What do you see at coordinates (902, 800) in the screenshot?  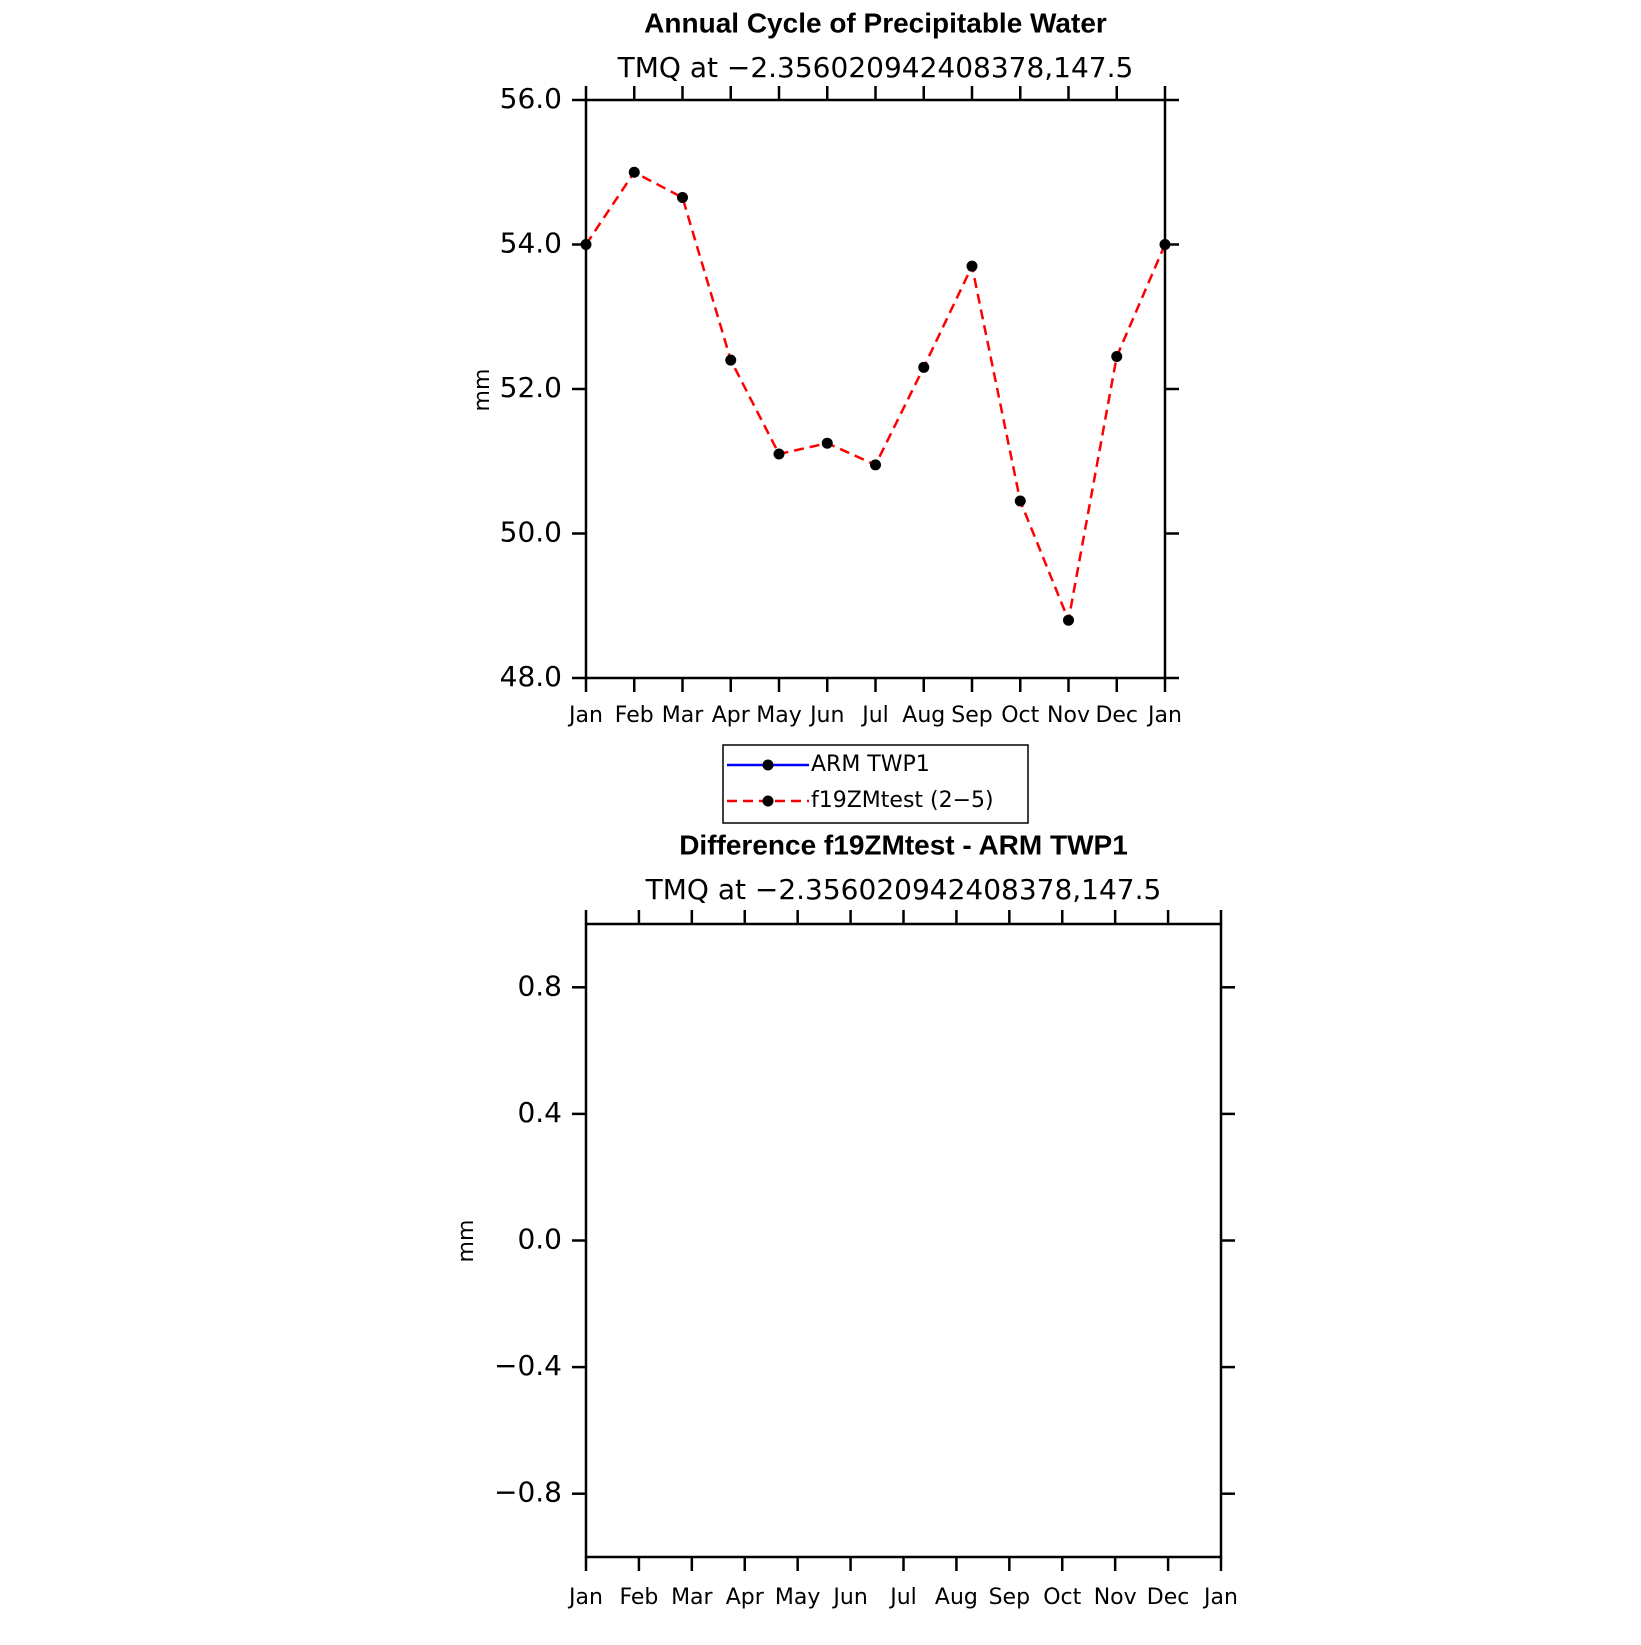 I see `legend-label: f19ZMtest (2−5)` at bounding box center [902, 800].